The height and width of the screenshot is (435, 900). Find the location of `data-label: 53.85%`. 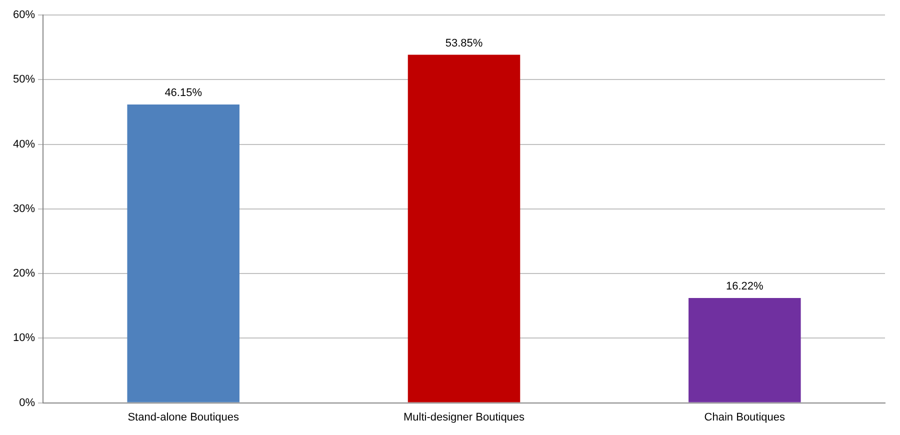

data-label: 53.85% is located at coordinates (464, 43).